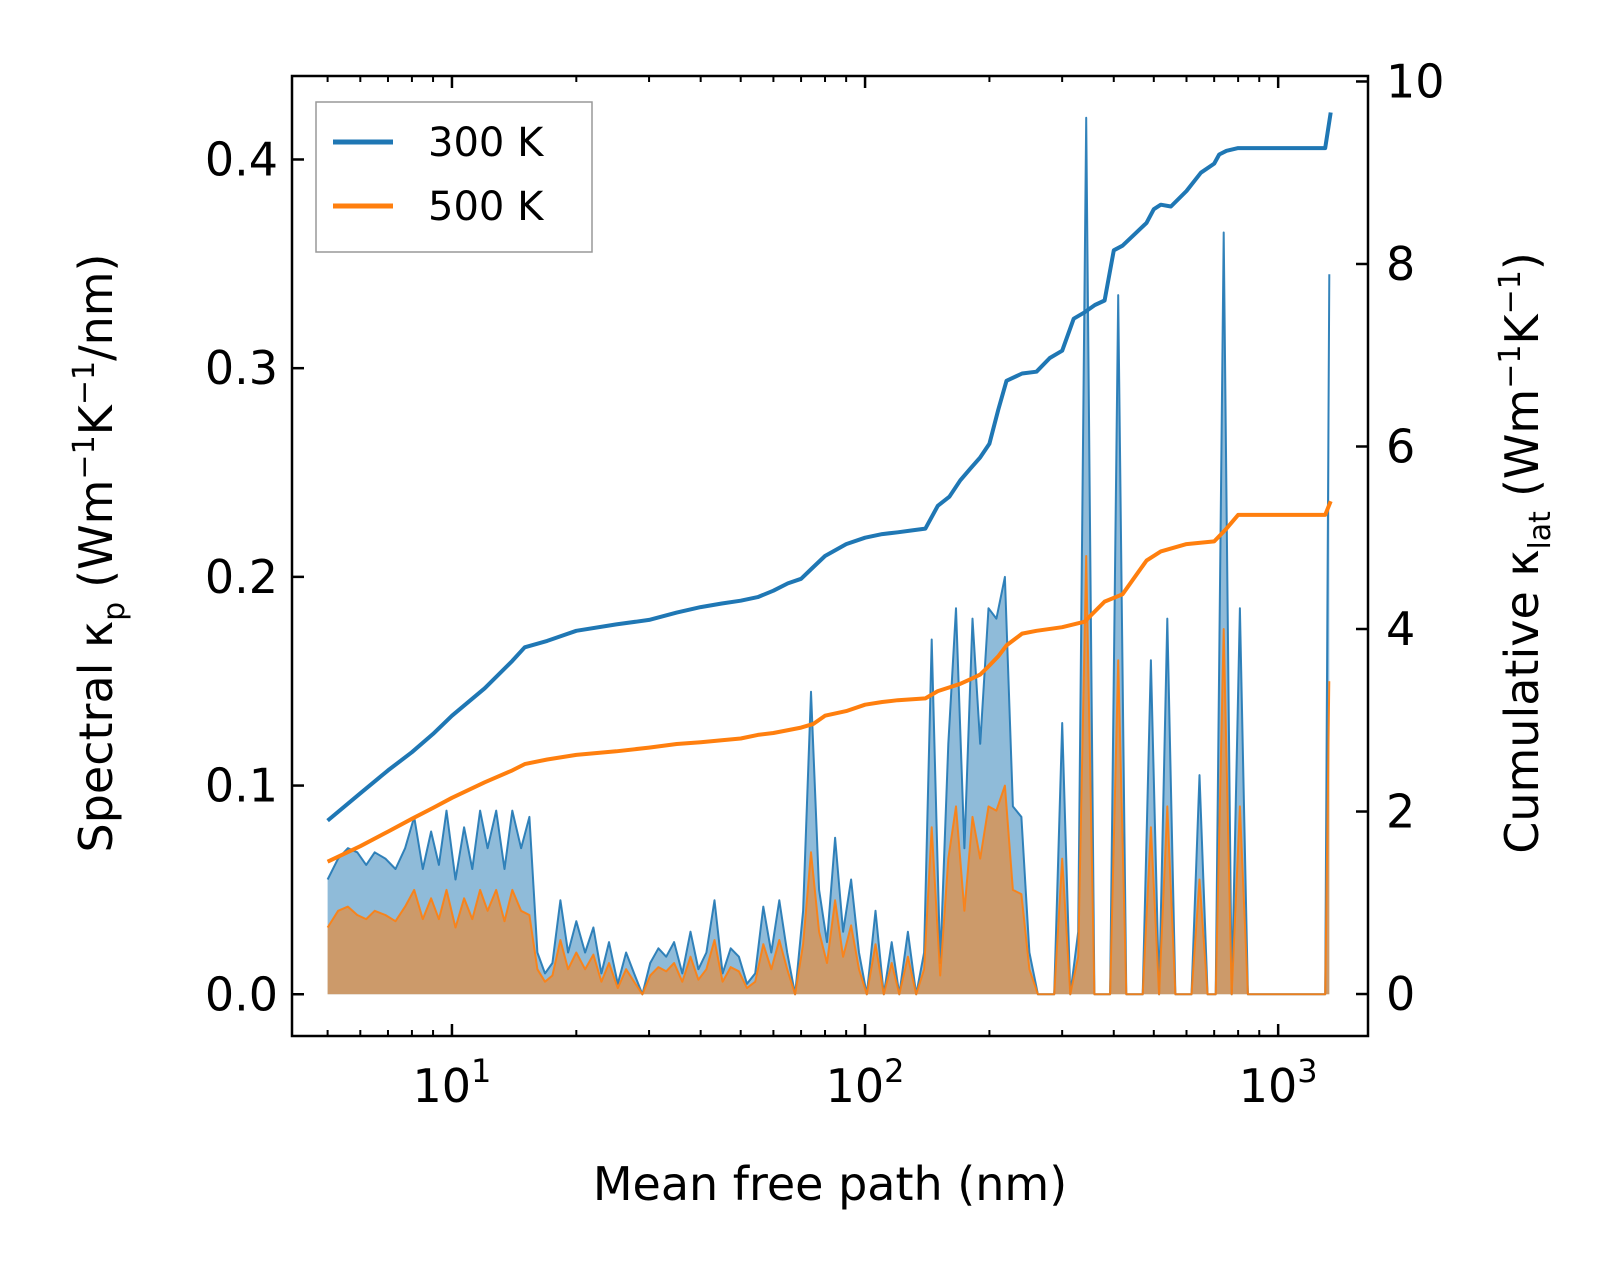 Image resolution: width=1623 pixels, height=1270 pixels. I want to click on legend-label-500k: 500 K, so click(486, 207).